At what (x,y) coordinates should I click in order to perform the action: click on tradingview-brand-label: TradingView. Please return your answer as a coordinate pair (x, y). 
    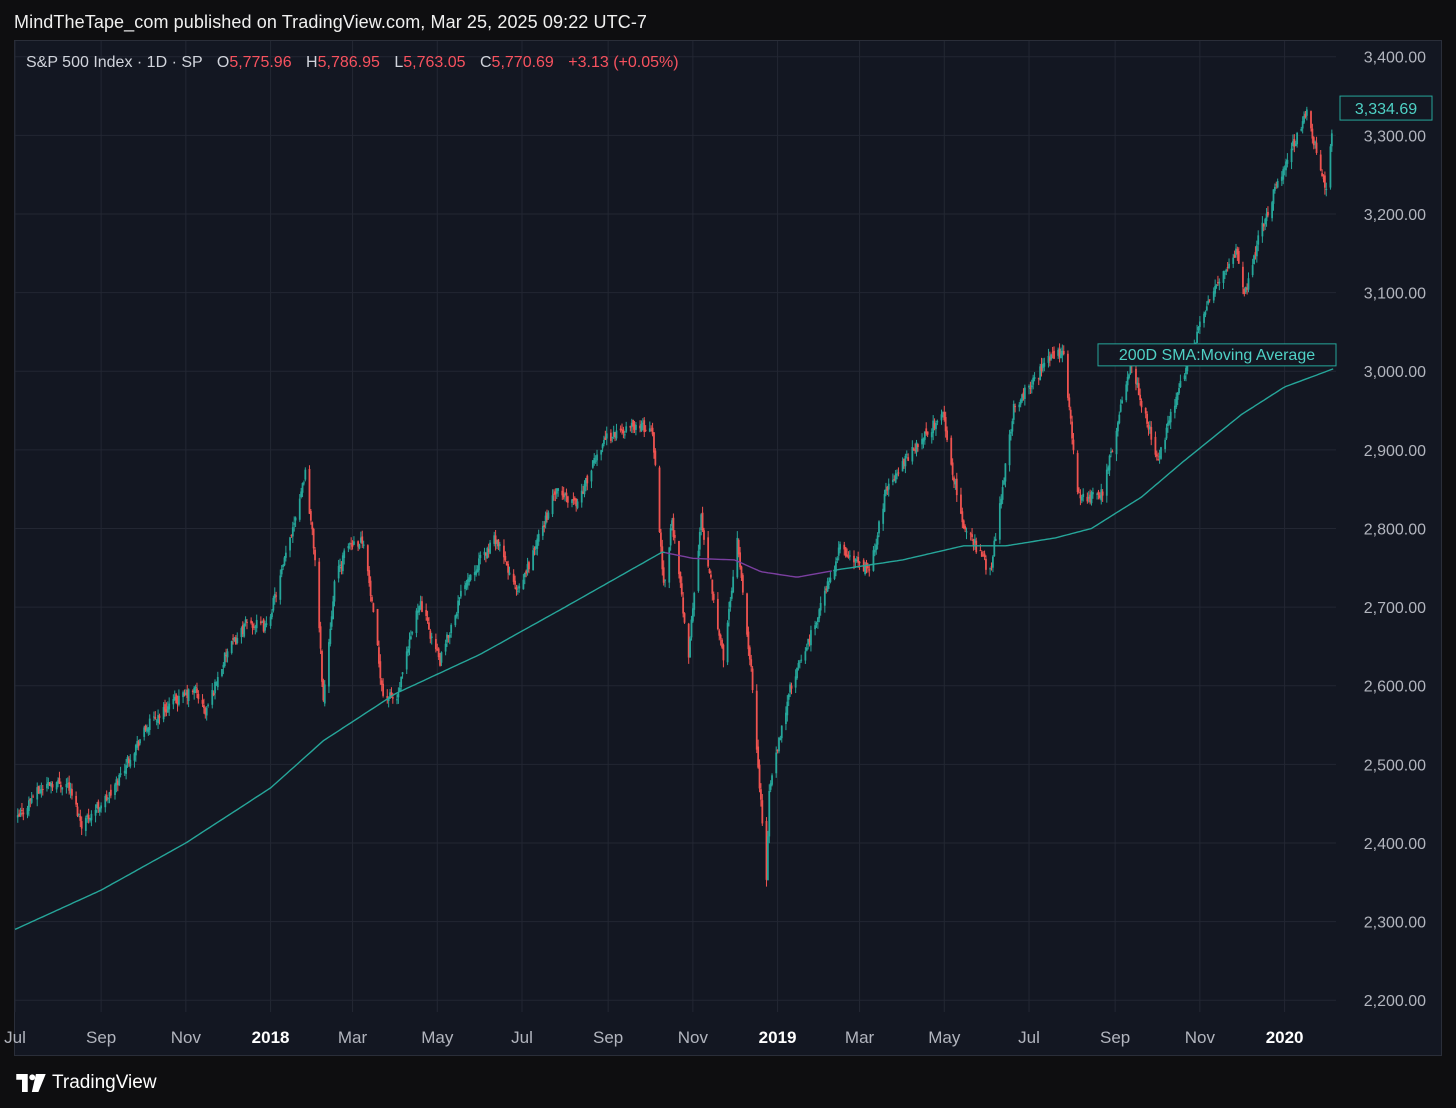
    Looking at the image, I should click on (104, 1082).